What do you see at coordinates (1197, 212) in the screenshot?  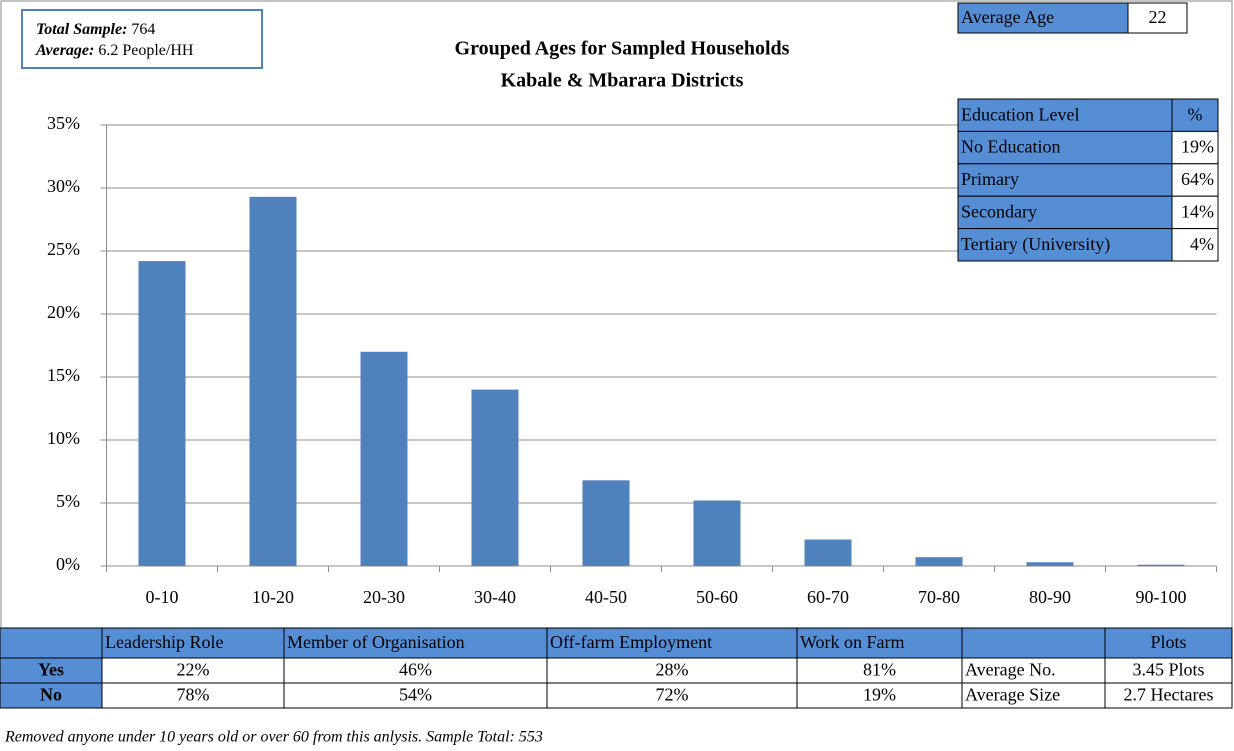 I see `cell-text: 14%` at bounding box center [1197, 212].